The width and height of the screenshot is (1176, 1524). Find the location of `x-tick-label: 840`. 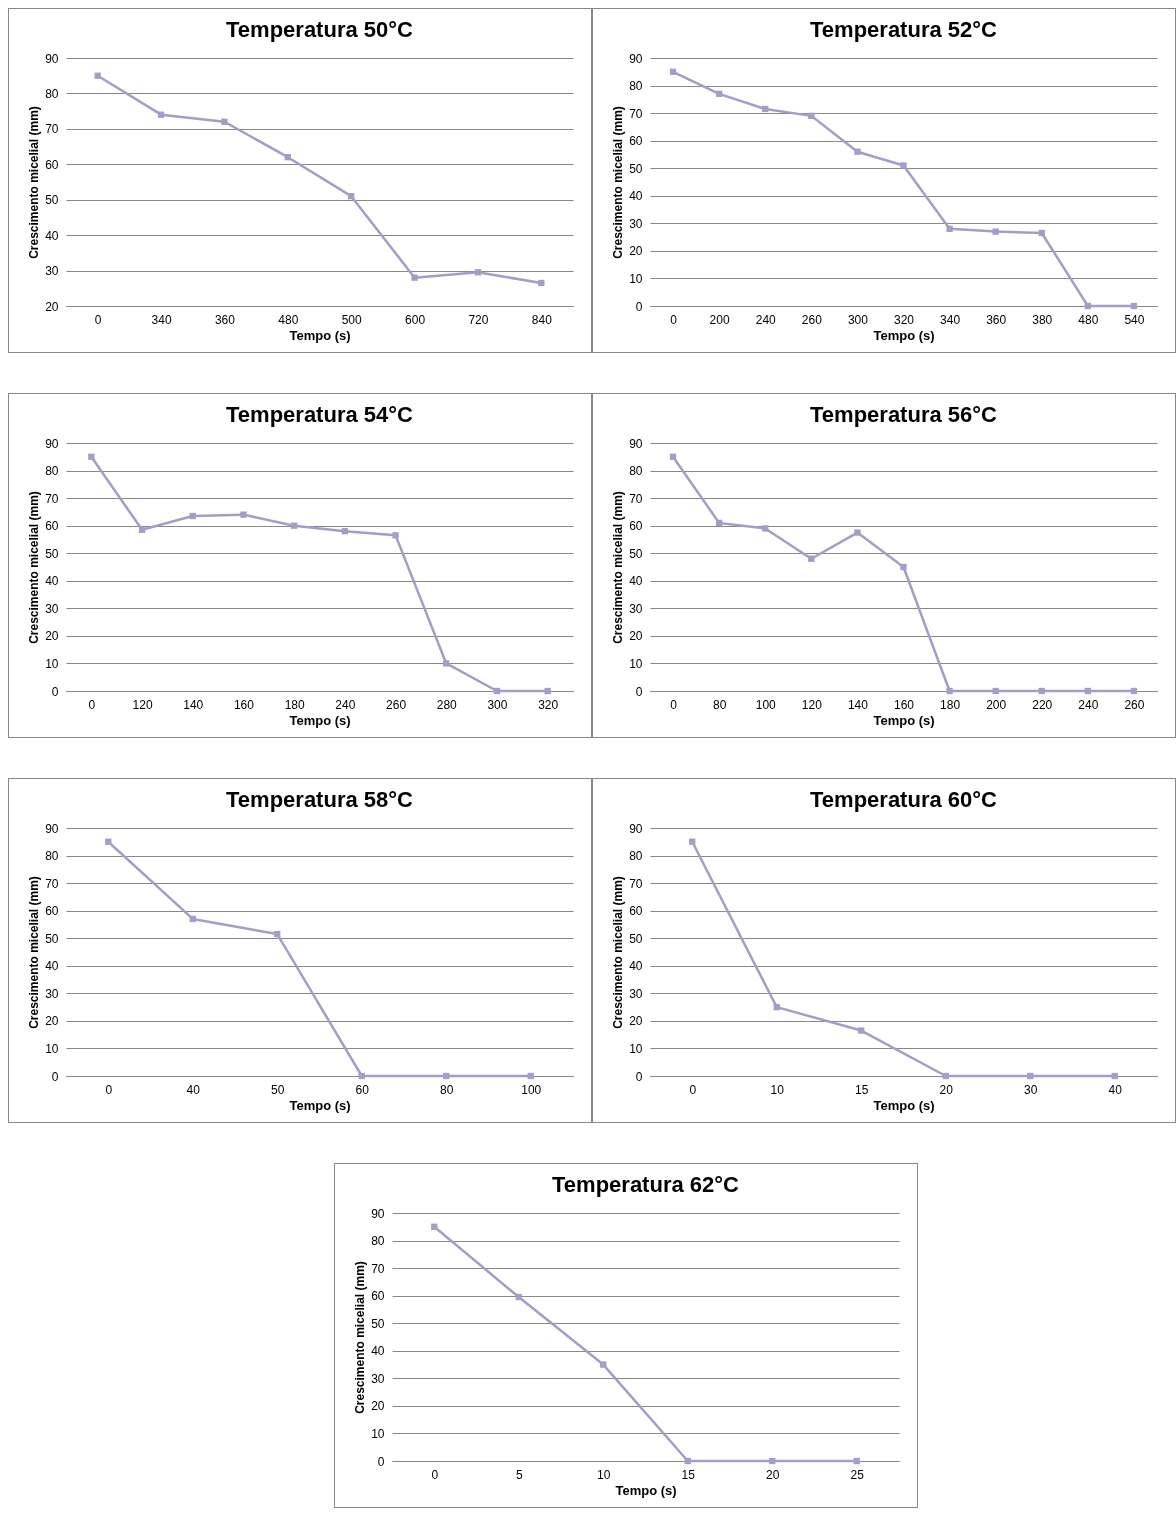

x-tick-label: 840 is located at coordinates (542, 319).